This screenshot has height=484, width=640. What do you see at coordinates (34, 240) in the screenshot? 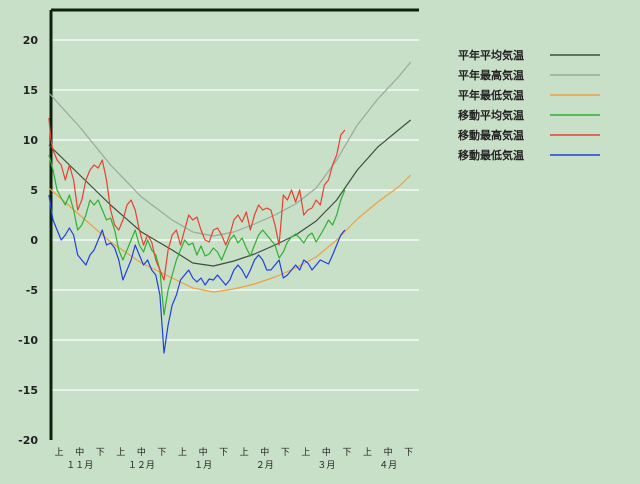
I see `y-tick-label: 0` at bounding box center [34, 240].